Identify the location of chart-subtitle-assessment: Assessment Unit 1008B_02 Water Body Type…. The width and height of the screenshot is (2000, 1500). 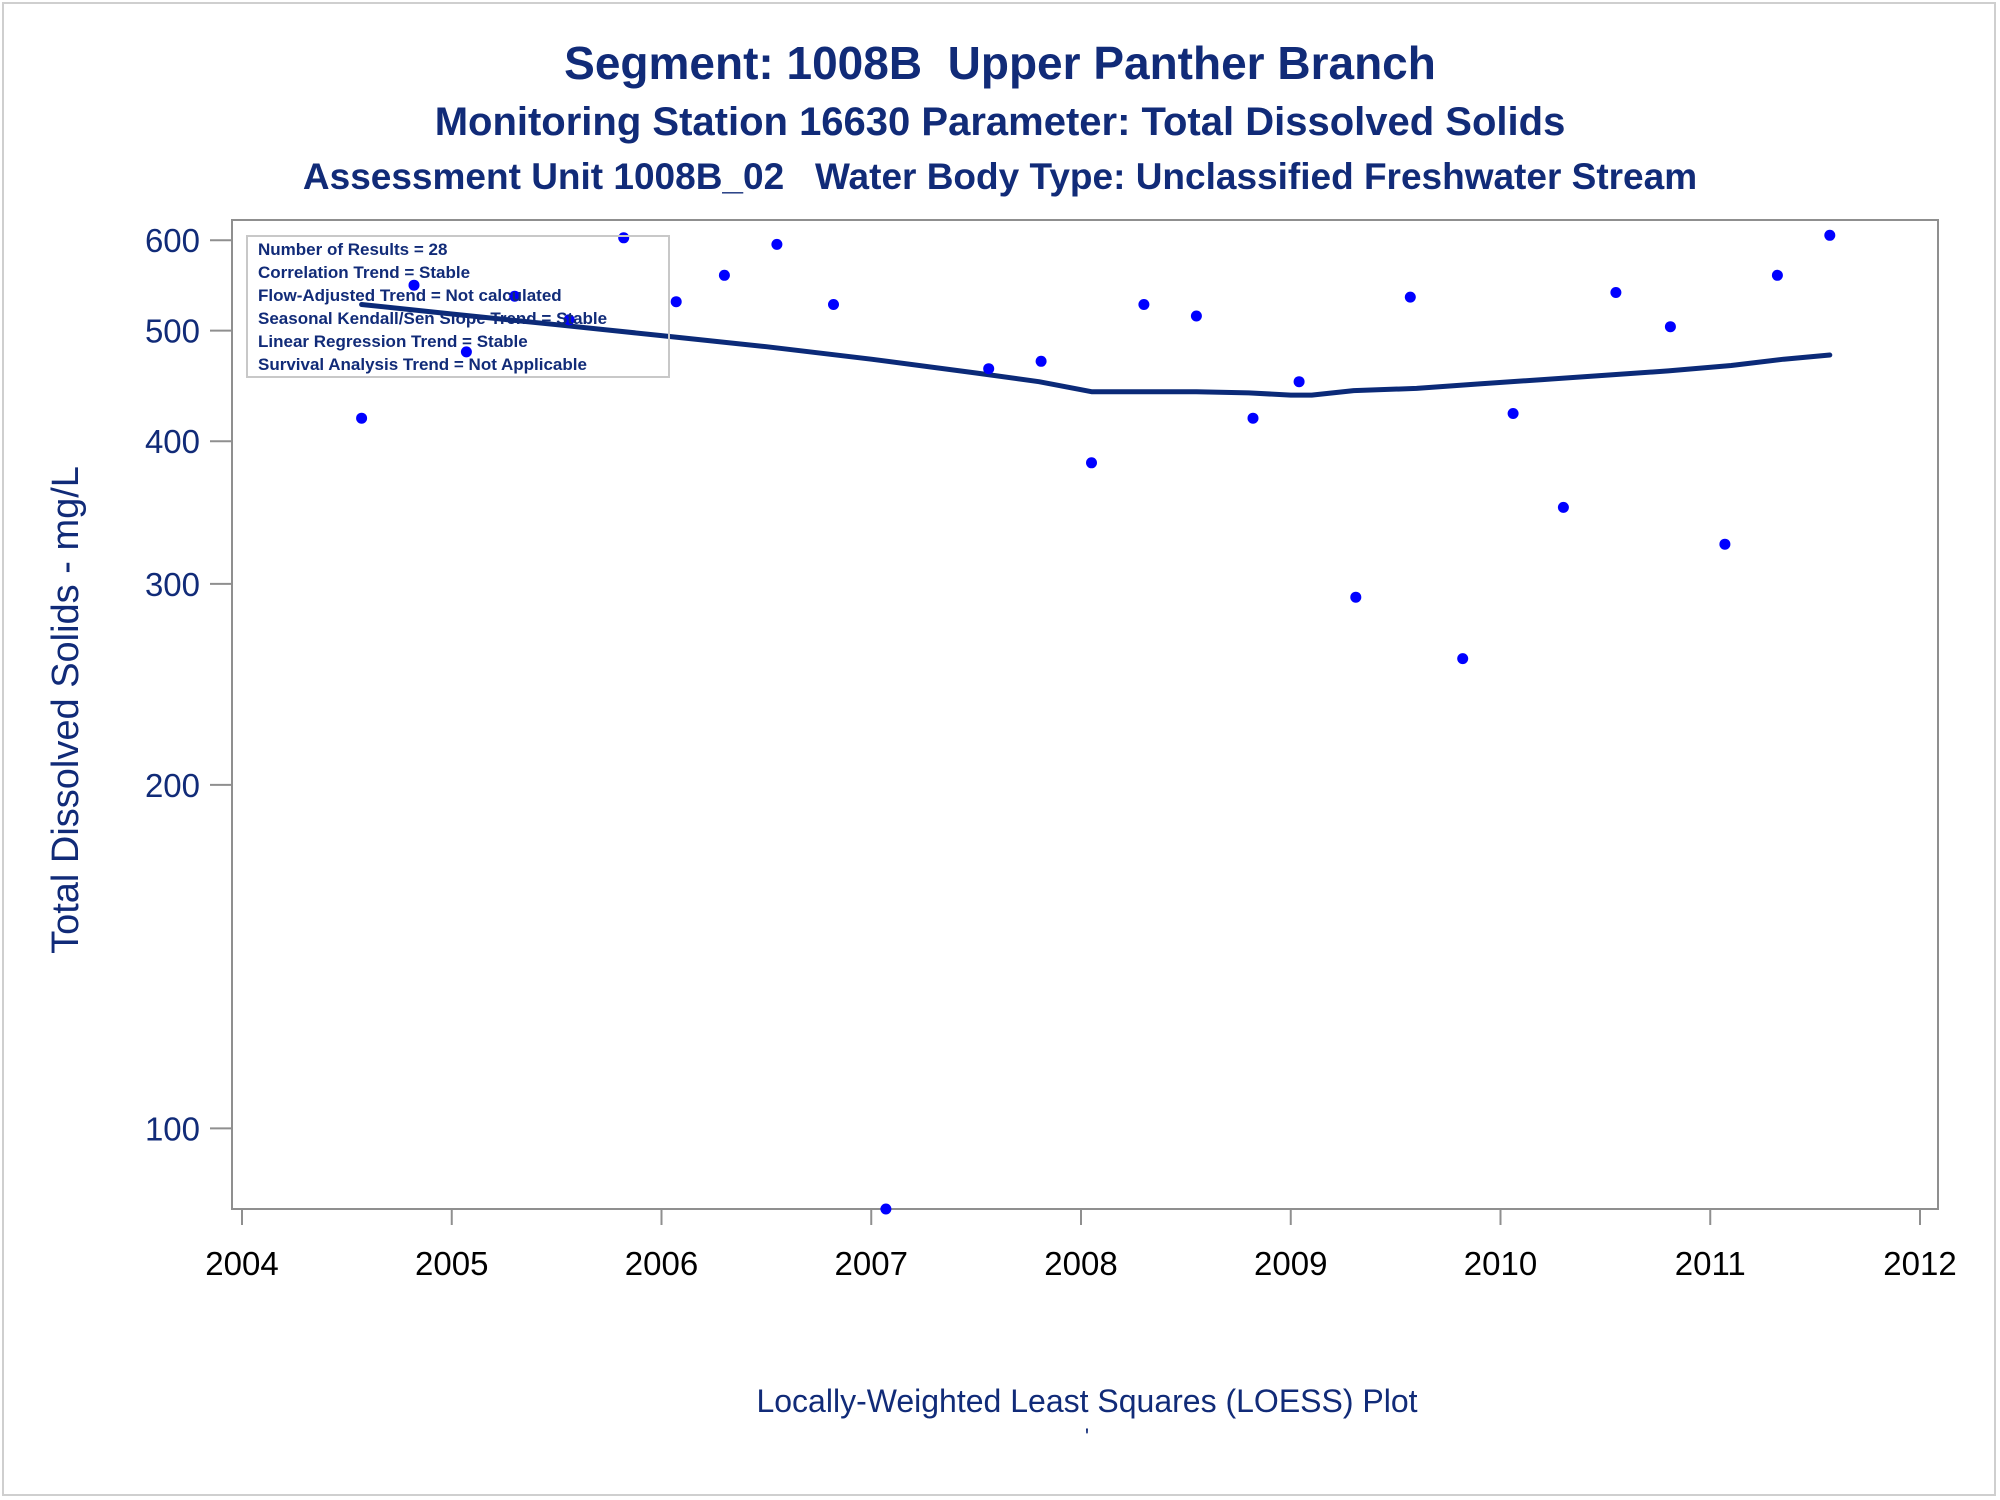
(1000, 176).